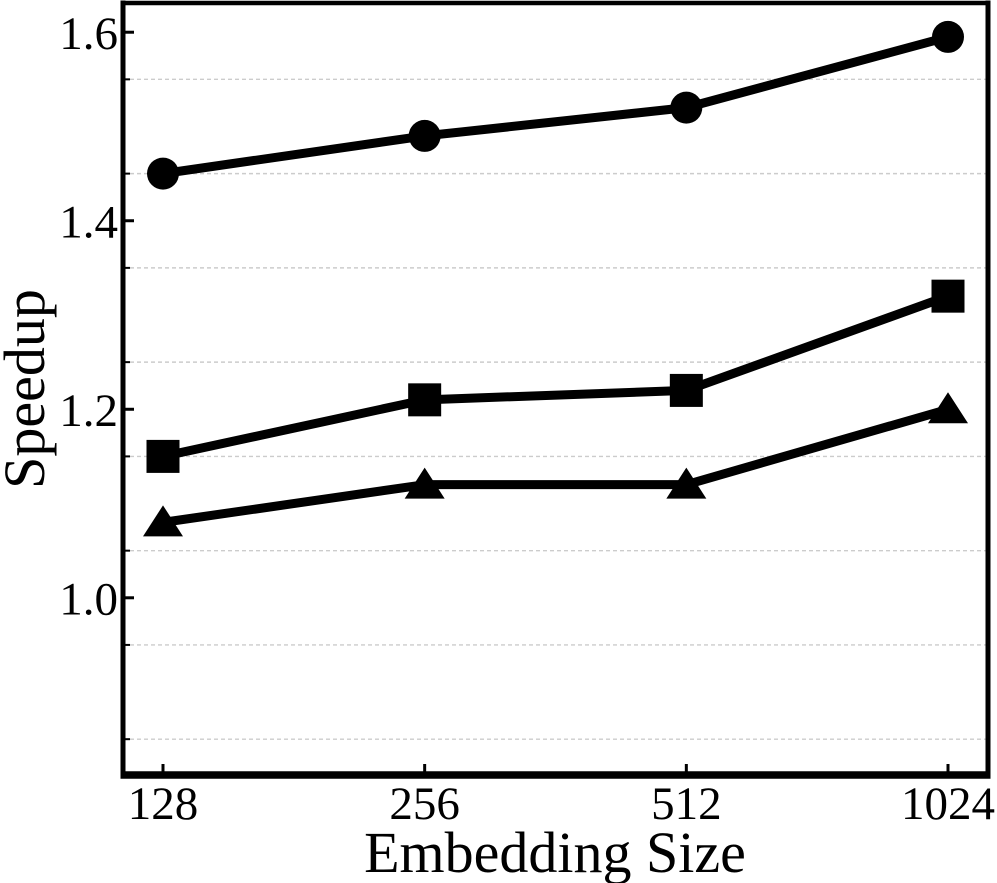 This screenshot has height=883, width=997. What do you see at coordinates (424, 804) in the screenshot?
I see `x-tick-label: 256` at bounding box center [424, 804].